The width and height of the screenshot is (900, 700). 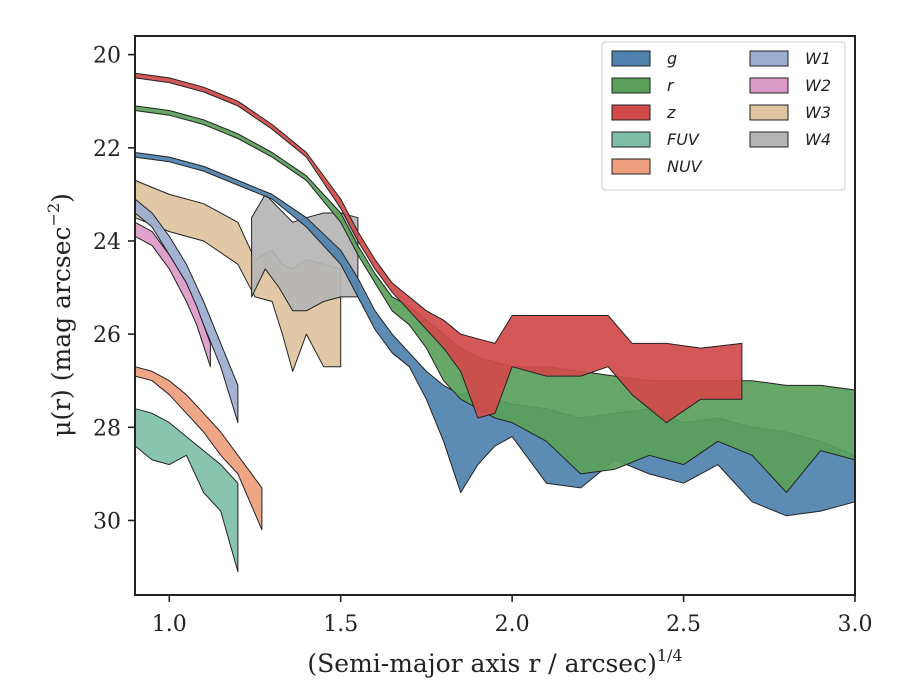 I want to click on legend-label-fuv: FUV, so click(x=683, y=139).